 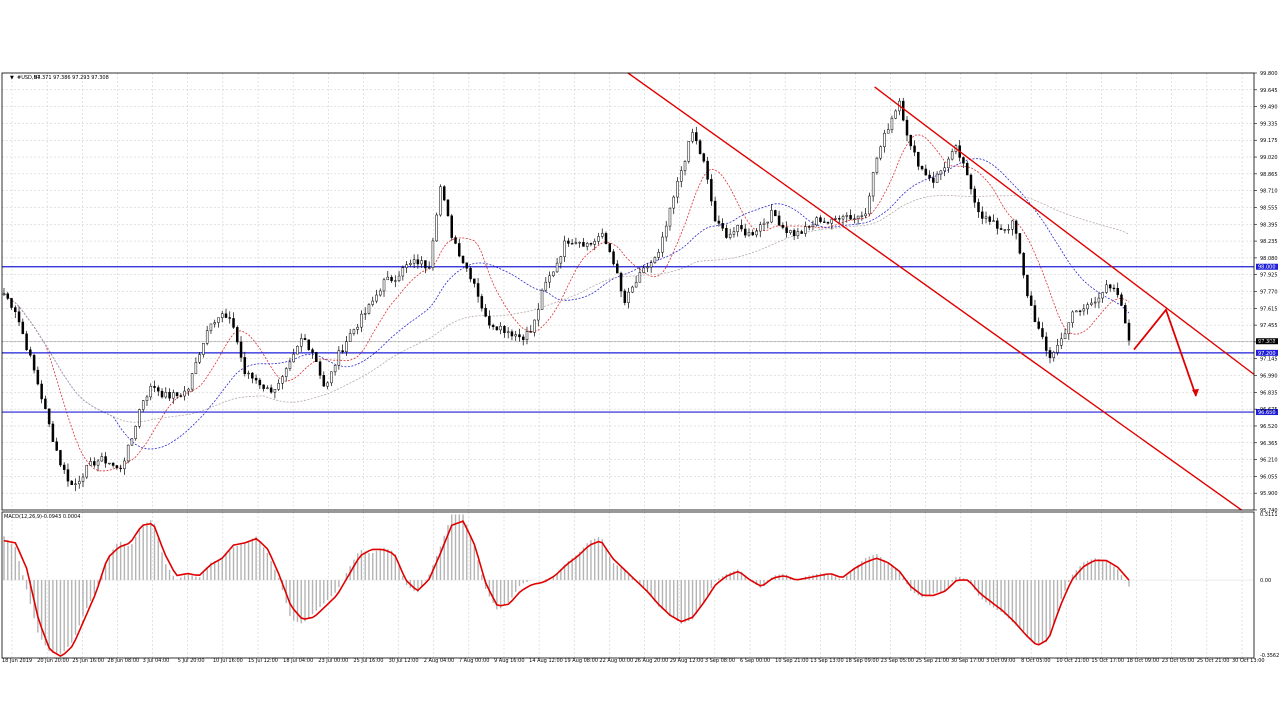 What do you see at coordinates (1269, 225) in the screenshot?
I see `y-tick-label: 98.395` at bounding box center [1269, 225].